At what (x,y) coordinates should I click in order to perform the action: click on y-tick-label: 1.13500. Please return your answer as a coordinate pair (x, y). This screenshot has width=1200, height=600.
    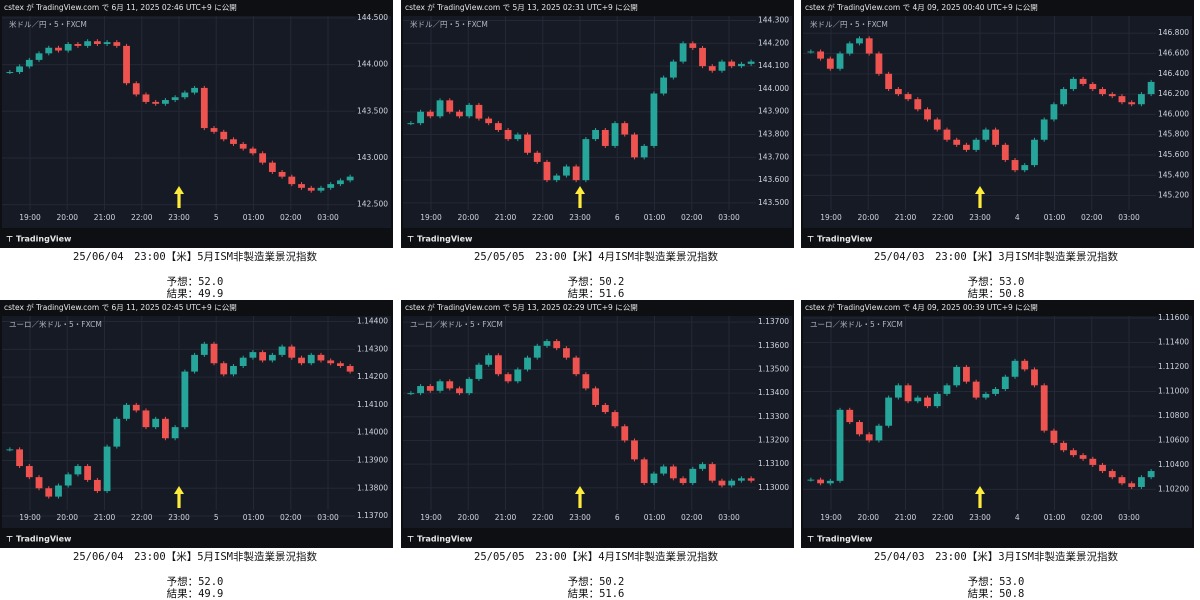
    Looking at the image, I should click on (773, 368).